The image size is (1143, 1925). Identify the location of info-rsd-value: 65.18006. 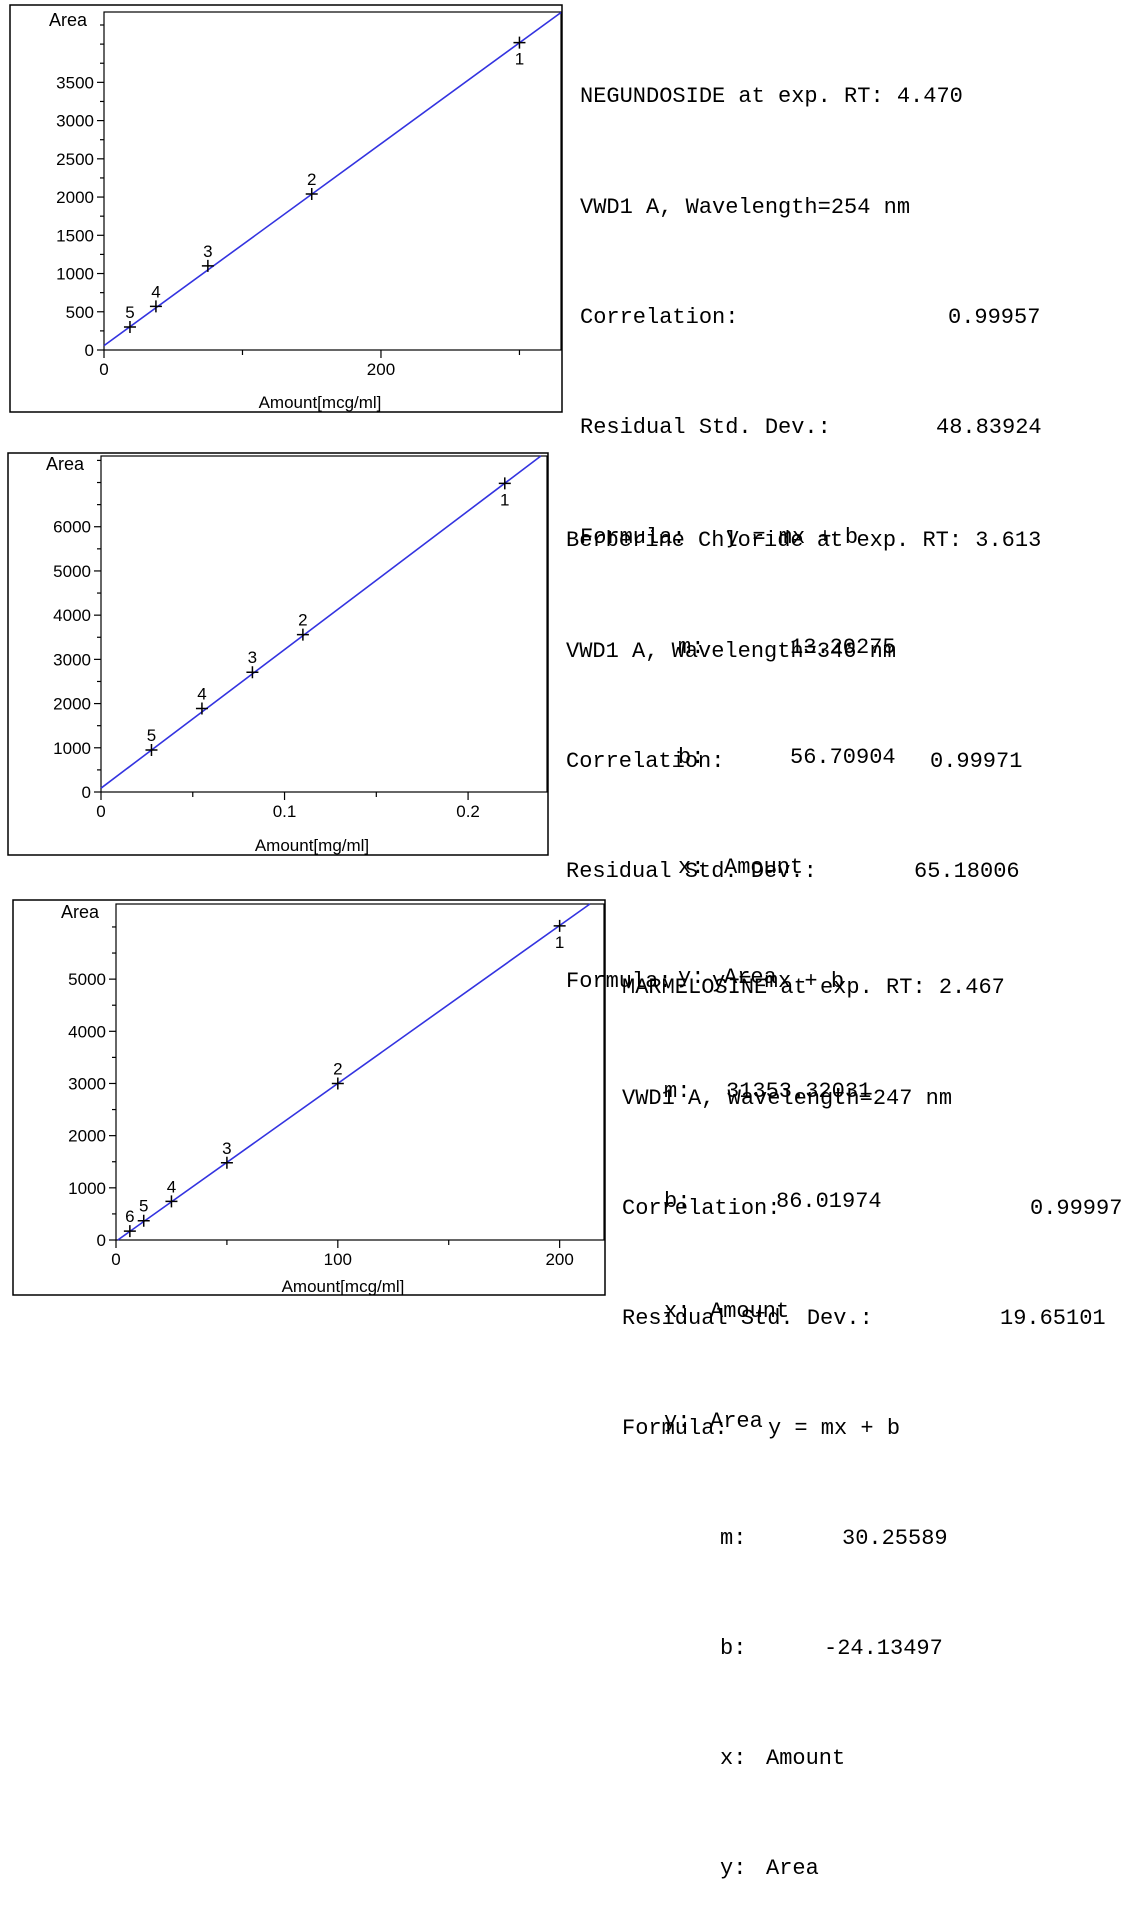
(967, 871).